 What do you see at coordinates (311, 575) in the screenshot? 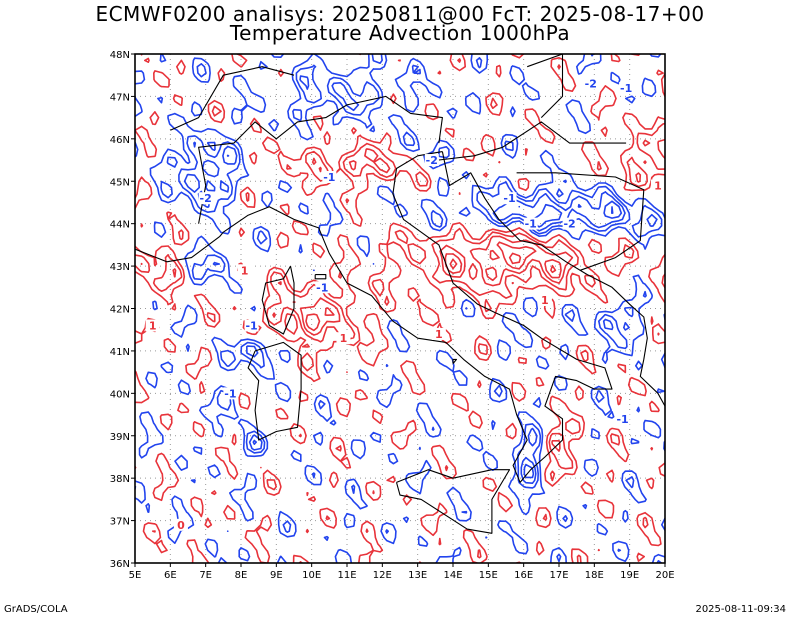
I see `lon-tick-label: 10E` at bounding box center [311, 575].